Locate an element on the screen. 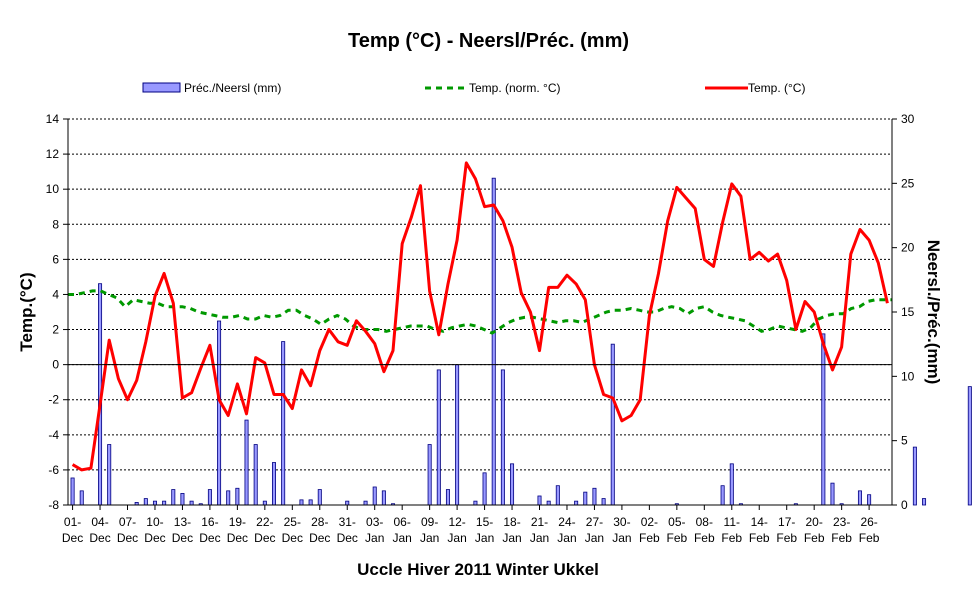 This screenshot has height=600, width=977. x-tick-day: 05- is located at coordinates (676, 522).